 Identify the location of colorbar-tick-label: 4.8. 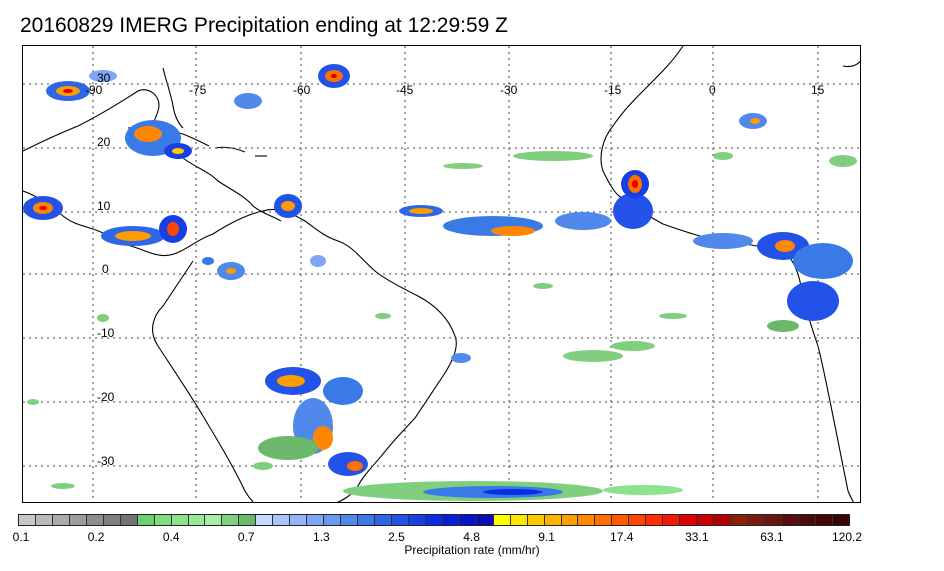
(471, 537).